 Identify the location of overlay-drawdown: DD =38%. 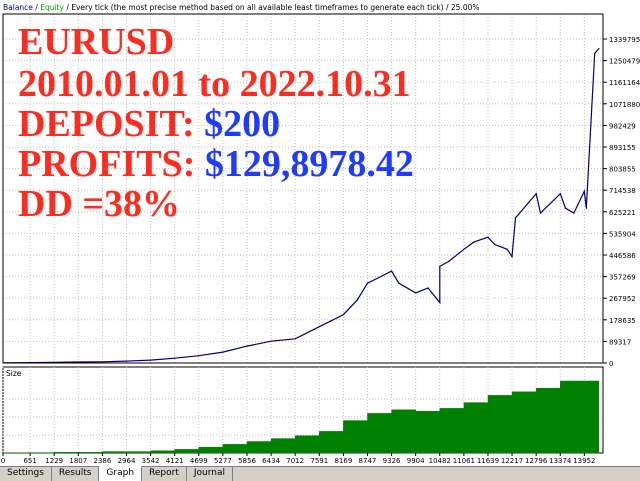
(99, 204).